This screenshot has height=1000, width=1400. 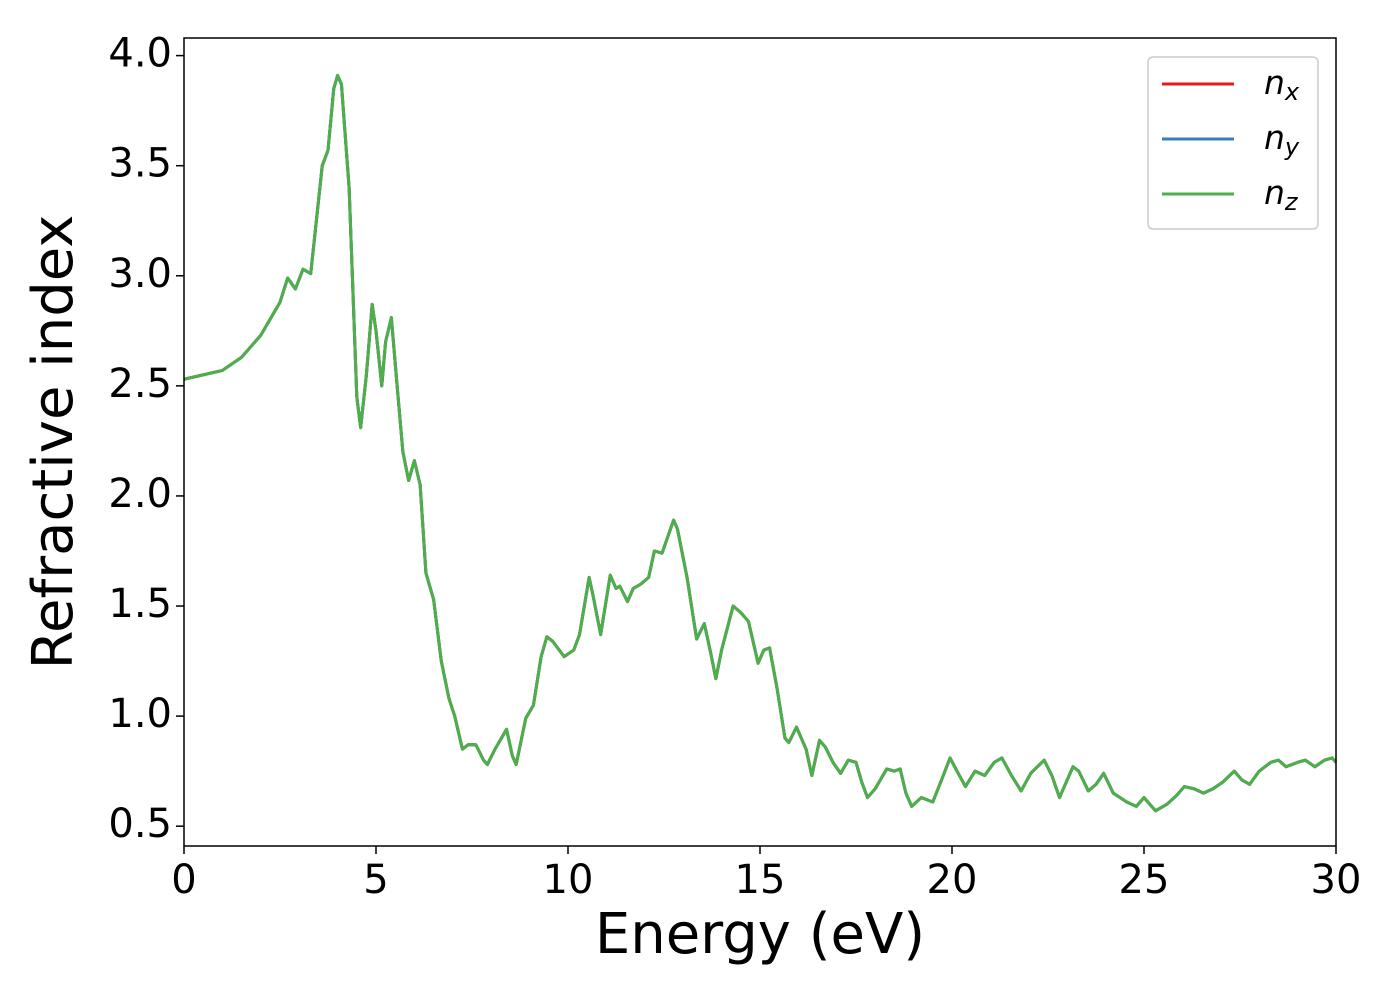 What do you see at coordinates (140, 824) in the screenshot?
I see `y-tick-label: 0.5` at bounding box center [140, 824].